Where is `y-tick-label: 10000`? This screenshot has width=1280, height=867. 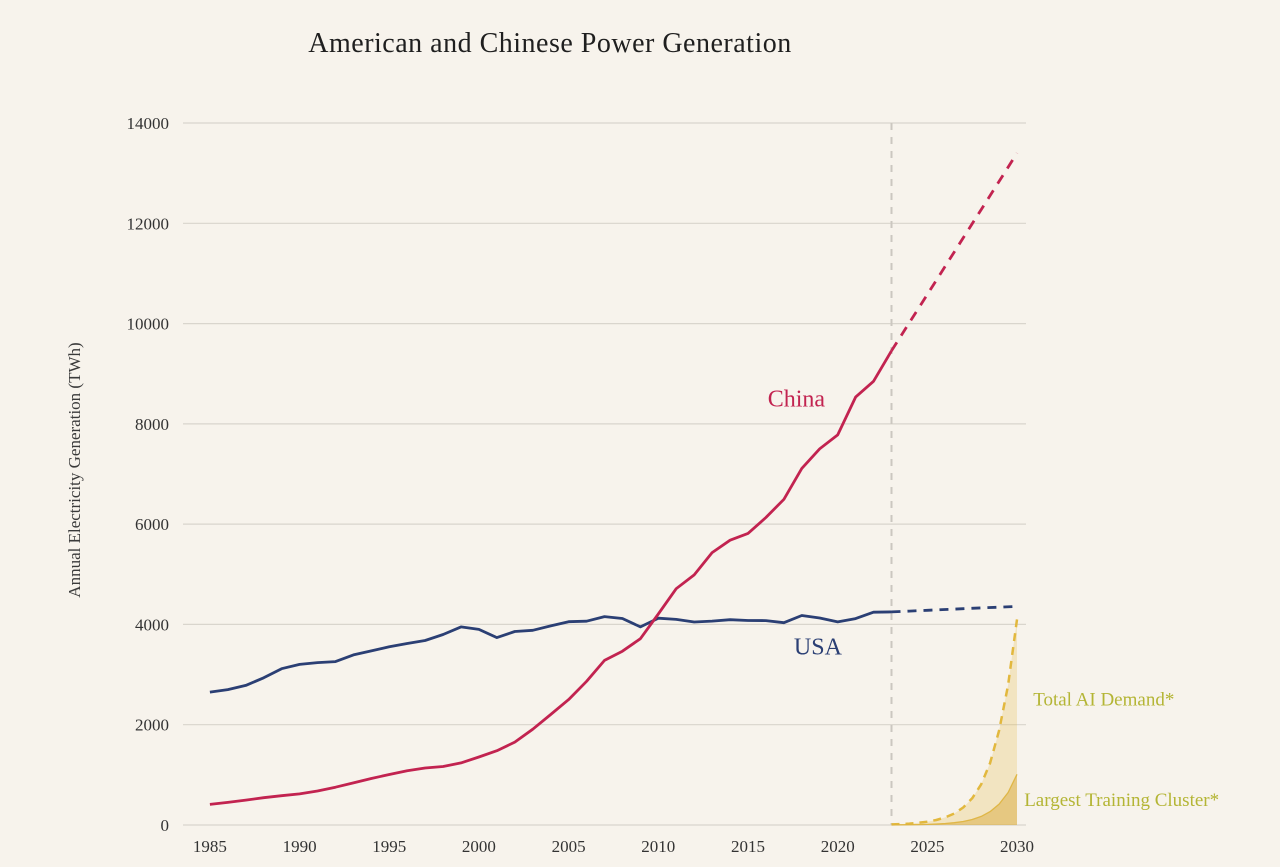
y-tick-label: 10000 is located at coordinates (148, 324).